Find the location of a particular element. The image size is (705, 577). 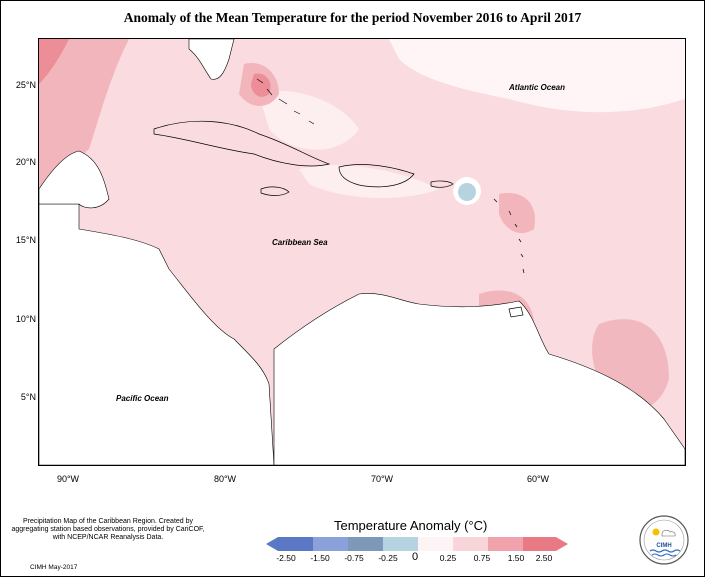

land-jamaica is located at coordinates (275, 191).